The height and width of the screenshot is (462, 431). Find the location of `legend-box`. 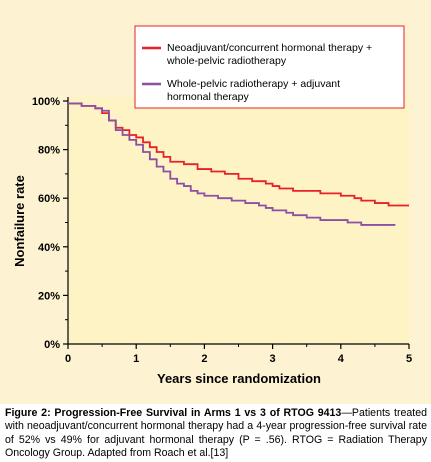

legend-box is located at coordinates (269, 67).